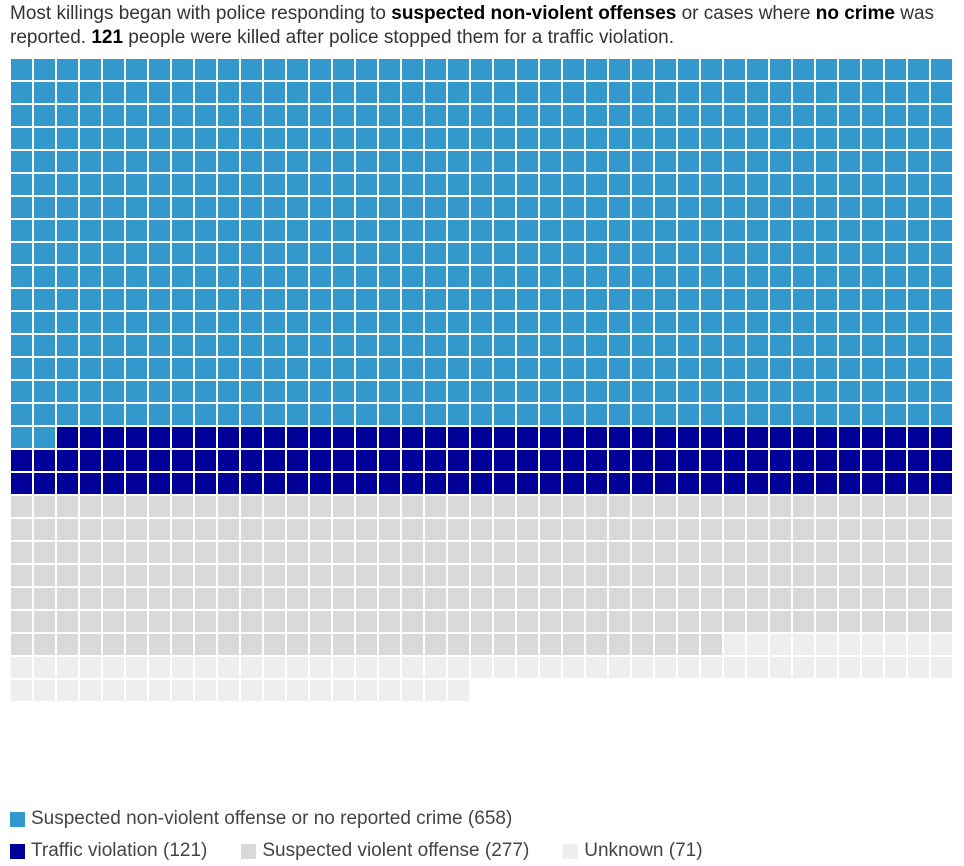  What do you see at coordinates (632, 851) in the screenshot?
I see `legend-item-unknown: Unknown71` at bounding box center [632, 851].